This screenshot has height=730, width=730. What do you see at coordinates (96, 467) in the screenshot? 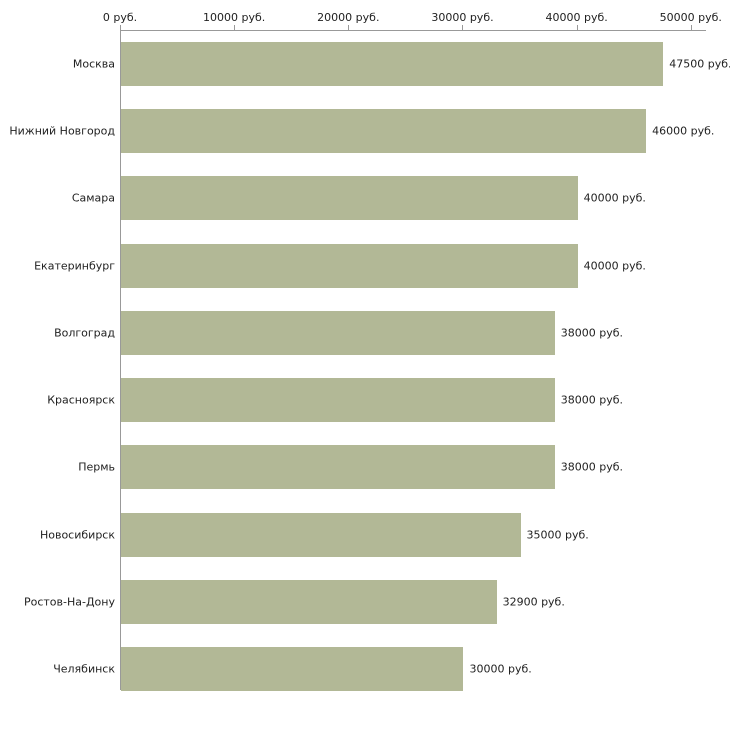
I see `category-label: Пермь` at bounding box center [96, 467].